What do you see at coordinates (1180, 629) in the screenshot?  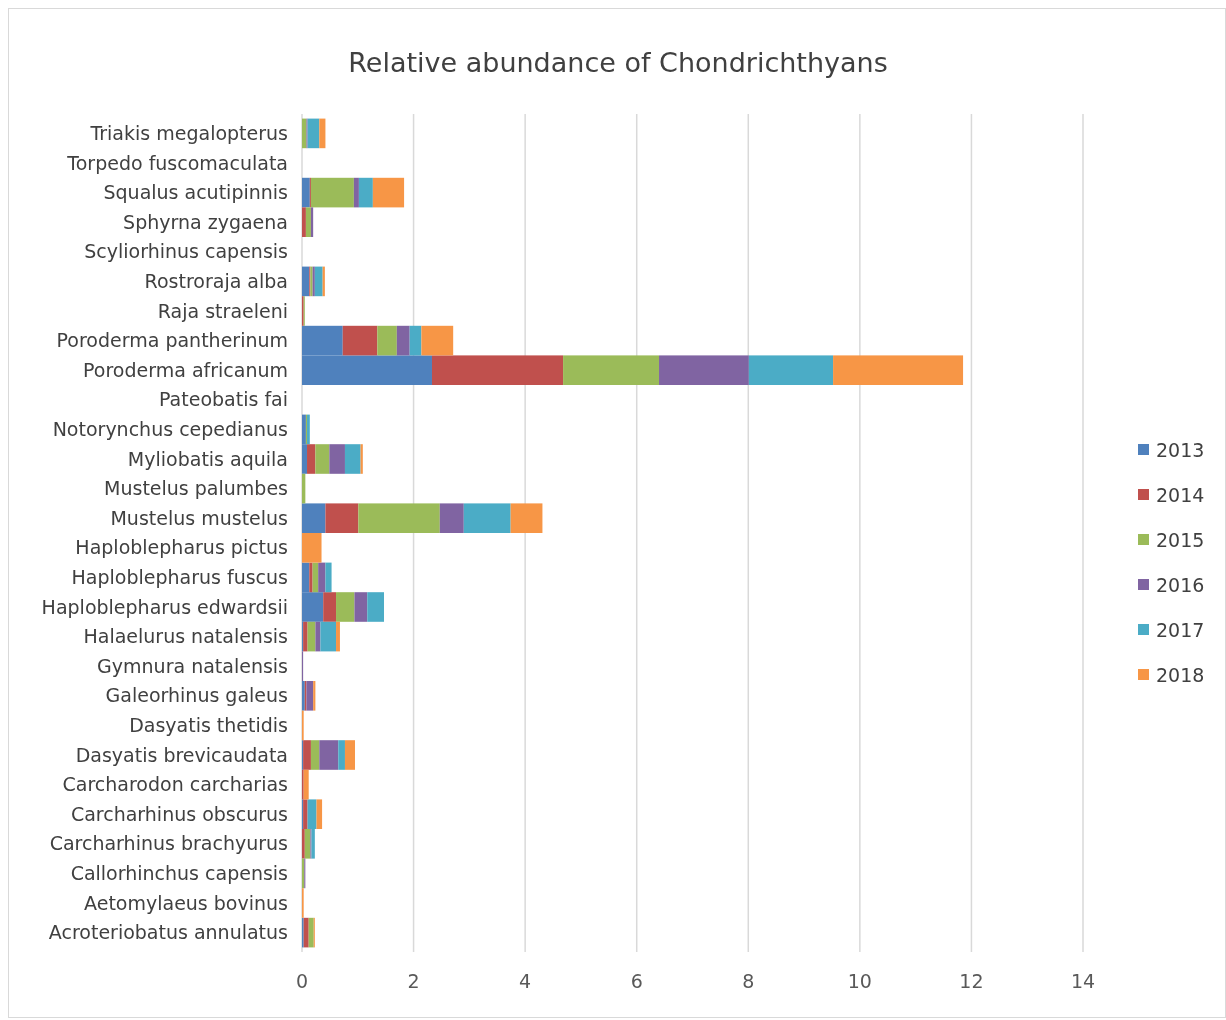 I see `legend-label: 2017` at bounding box center [1180, 629].